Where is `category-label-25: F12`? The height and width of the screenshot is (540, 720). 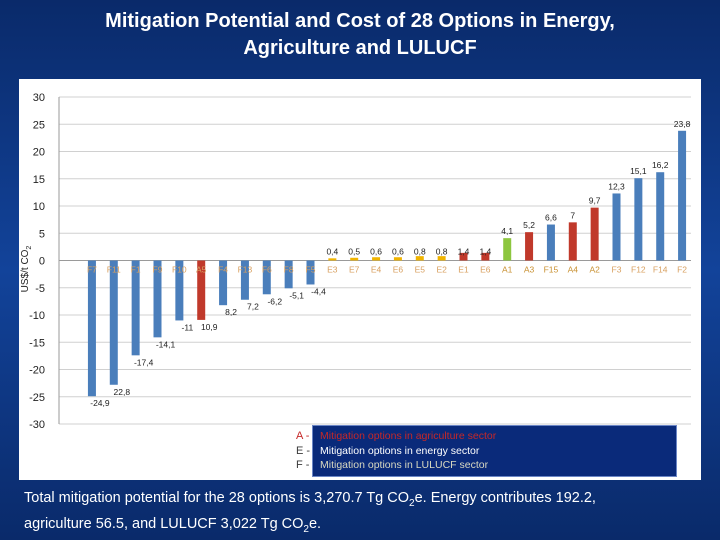 category-label-25: F12 is located at coordinates (638, 270).